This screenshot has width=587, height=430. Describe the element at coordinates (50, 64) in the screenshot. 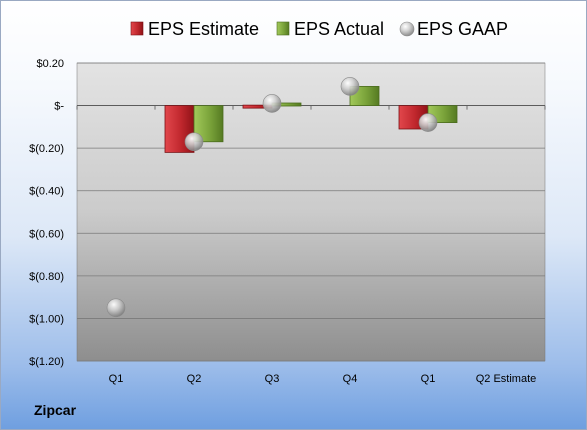

I see `y-tick-label: $0.20` at that location.